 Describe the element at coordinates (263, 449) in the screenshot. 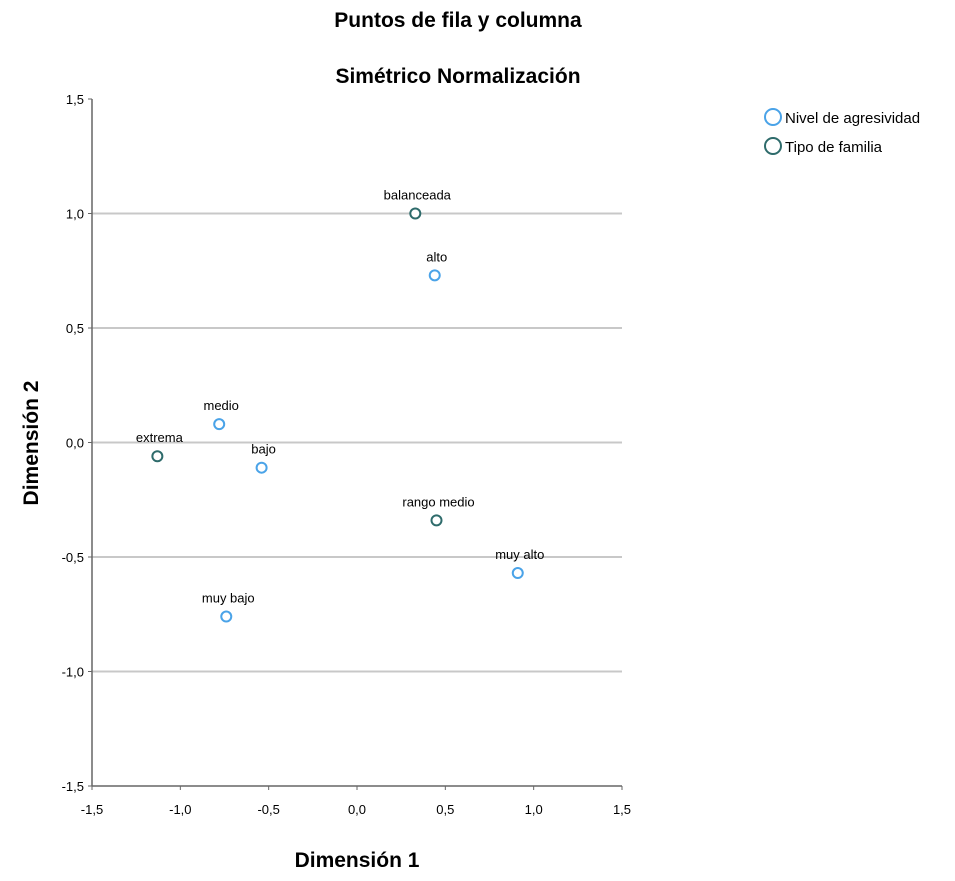

I see `point-label: bajo` at that location.